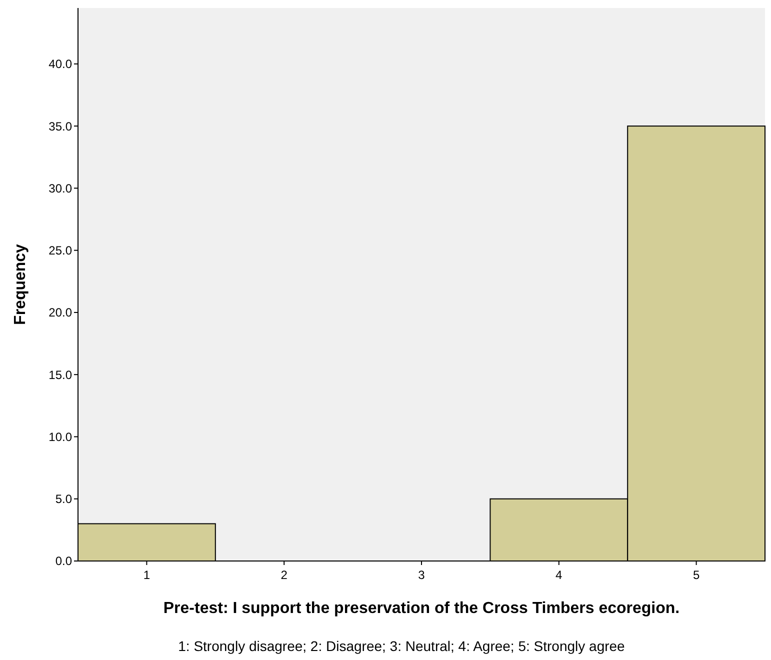 This screenshot has width=771, height=660. Describe the element at coordinates (421, 608) in the screenshot. I see `x-axis-title: Pre-test: I support the preservation of the Cross Timbers ecoregion.` at that location.